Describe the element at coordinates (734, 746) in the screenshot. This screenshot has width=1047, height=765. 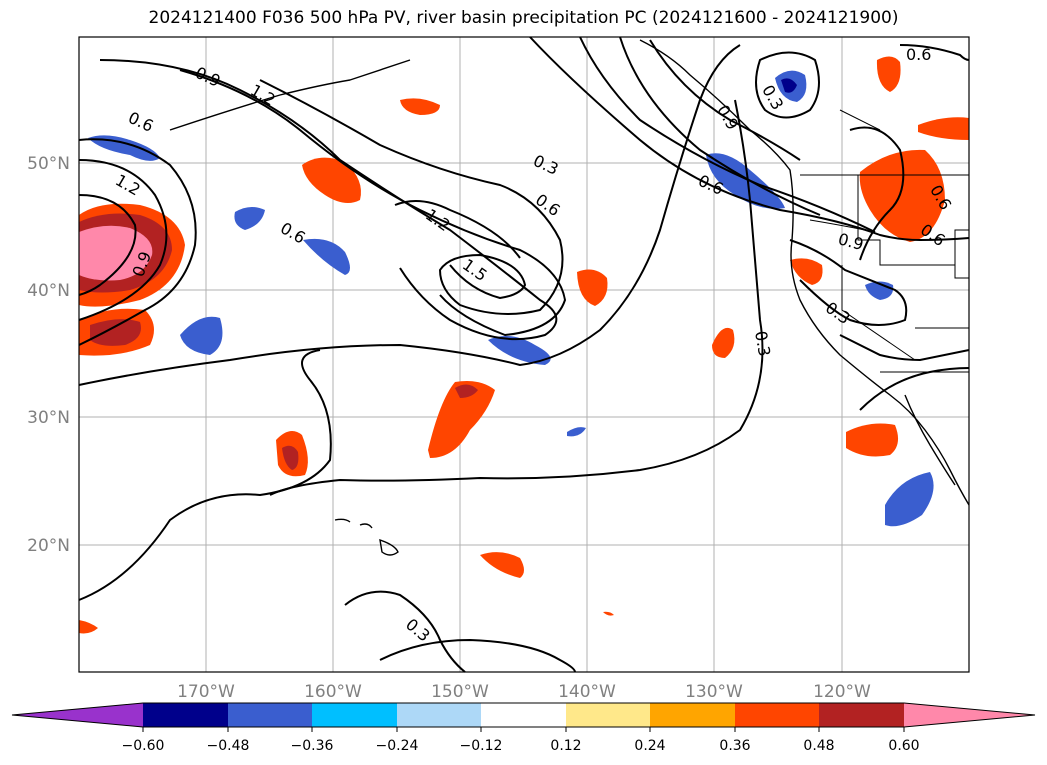
I see `colorbar-tick-label: 0.36` at that location.